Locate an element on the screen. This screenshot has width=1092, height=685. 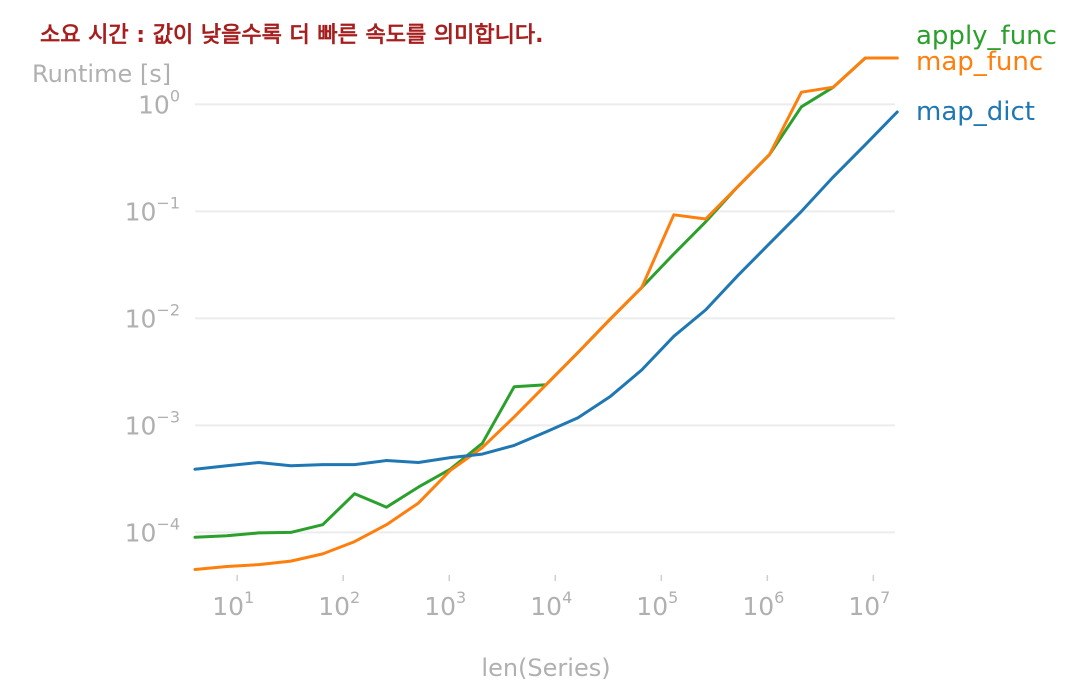
y-tick-exponent: −1 is located at coordinates (168, 202).